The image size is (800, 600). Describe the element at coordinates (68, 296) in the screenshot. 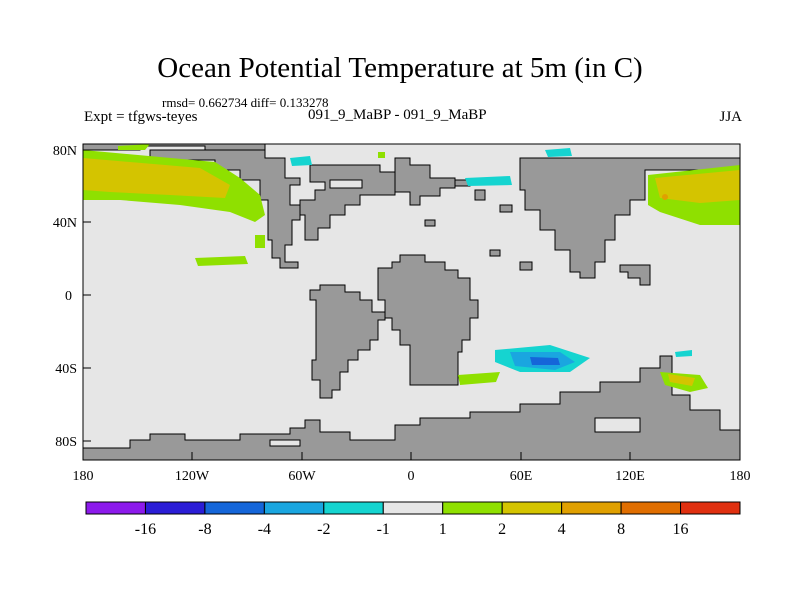

I see `lat-tick-label: 0` at that location.